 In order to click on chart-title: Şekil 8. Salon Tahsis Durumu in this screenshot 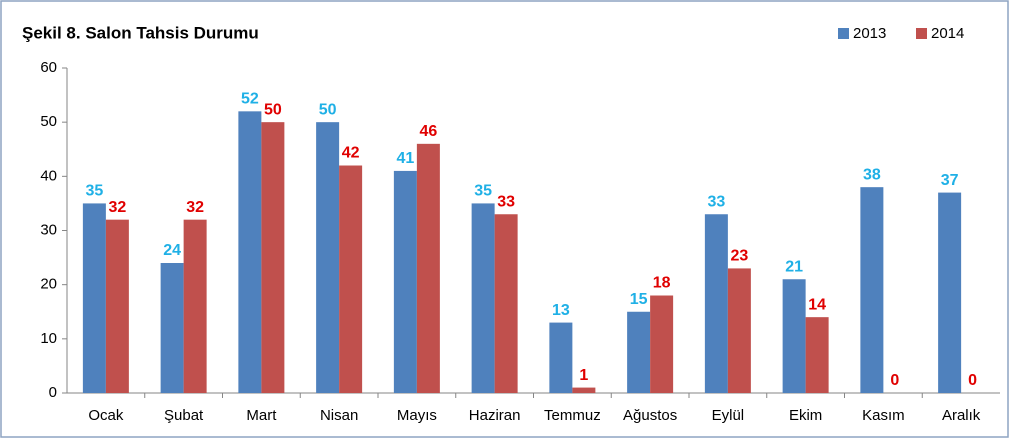, I will do `click(140, 32)`.